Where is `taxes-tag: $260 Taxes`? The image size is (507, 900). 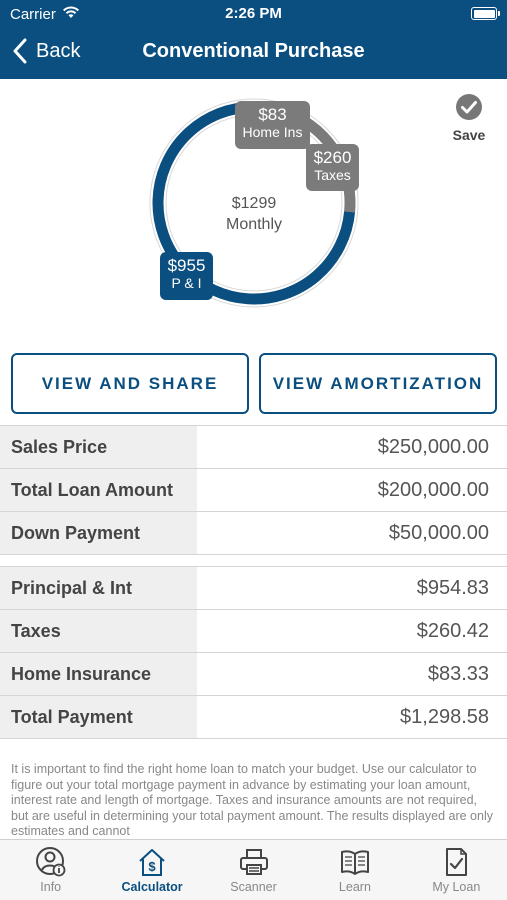
taxes-tag: $260 Taxes is located at coordinates (332, 167).